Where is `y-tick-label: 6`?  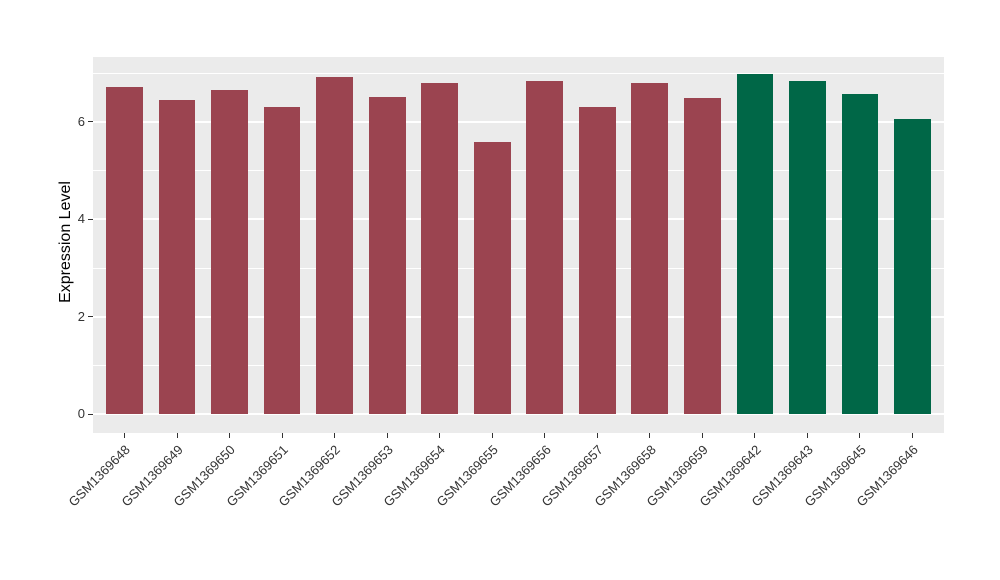 y-tick-label: 6 is located at coordinates (81, 121).